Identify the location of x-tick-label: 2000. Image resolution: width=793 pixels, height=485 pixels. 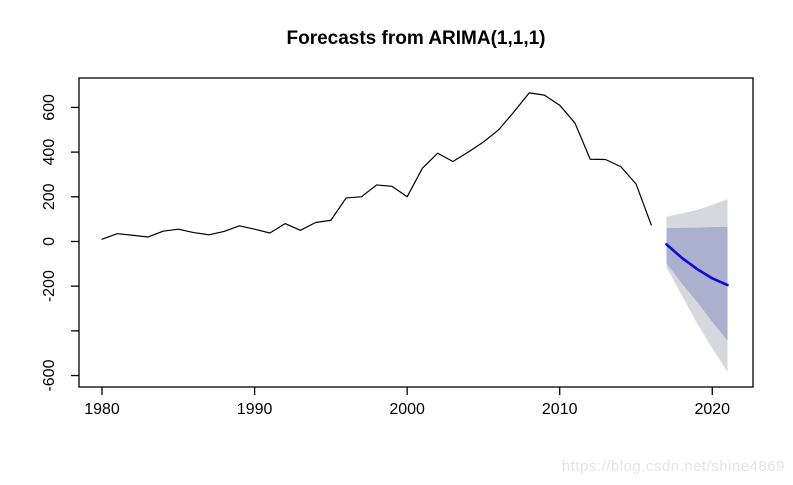
(407, 409).